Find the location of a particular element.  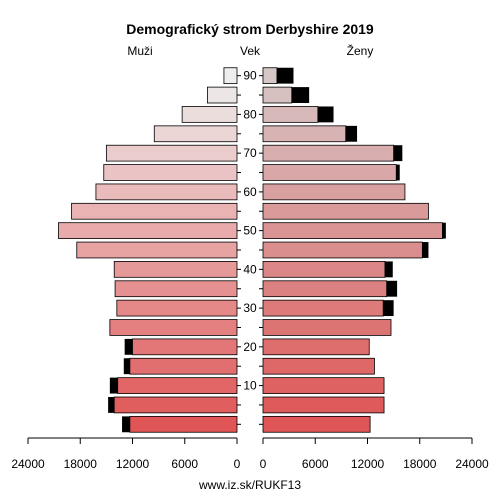

right-x-label-18000: 18000 is located at coordinates (420, 464).